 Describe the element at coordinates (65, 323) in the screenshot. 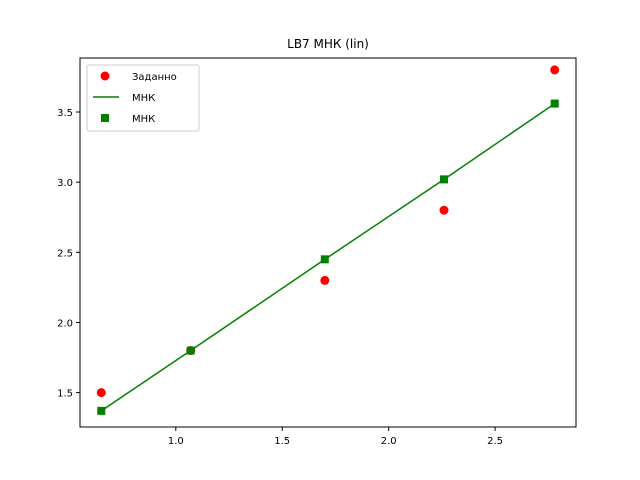

I see `y-tick-label: 2.0` at that location.